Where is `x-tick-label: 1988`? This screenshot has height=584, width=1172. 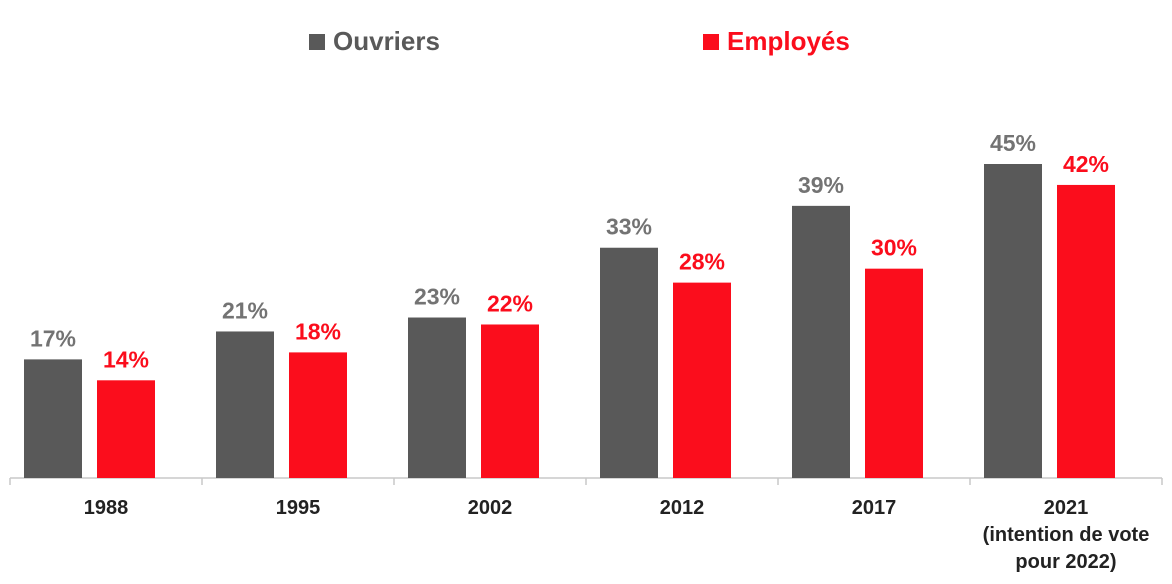 x-tick-label: 1988 is located at coordinates (106, 508).